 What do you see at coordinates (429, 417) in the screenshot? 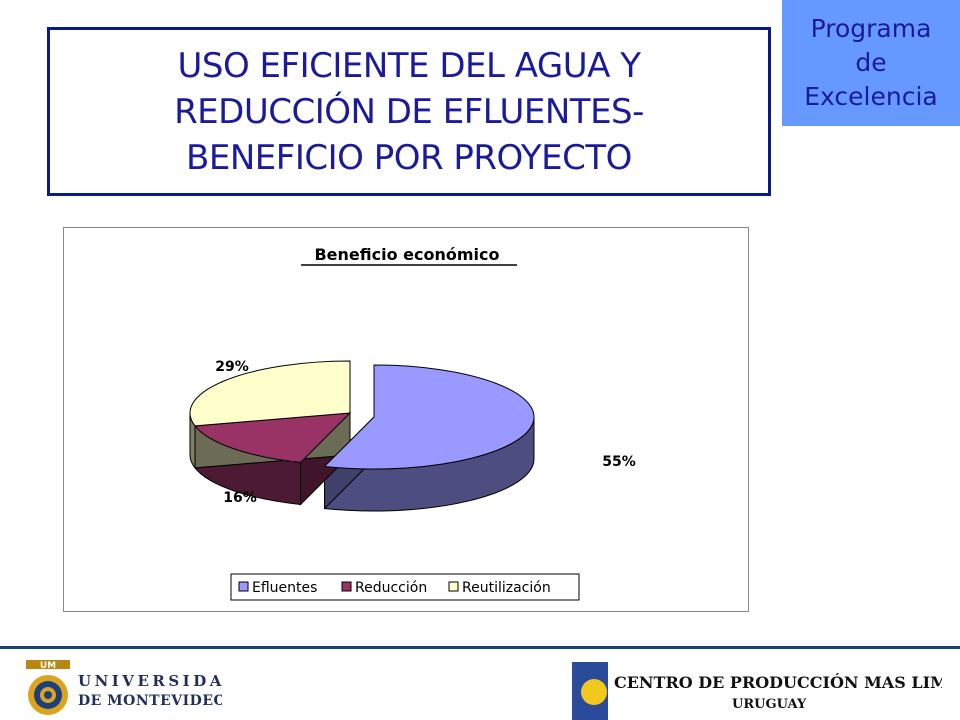
I see `pie-slice-efluentes` at bounding box center [429, 417].